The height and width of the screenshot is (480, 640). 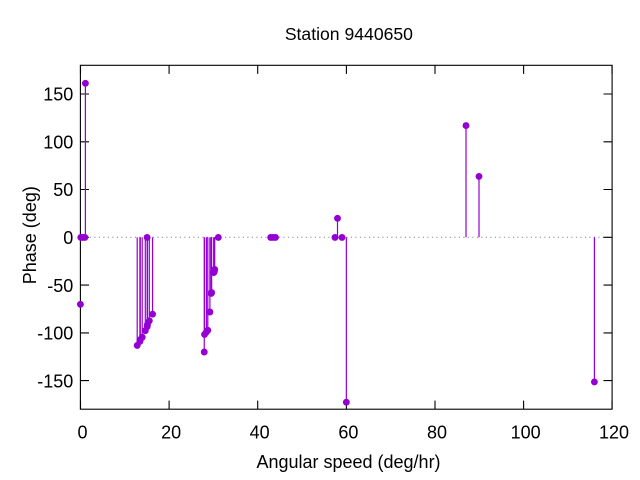 What do you see at coordinates (260, 432) in the screenshot?
I see `svg-text: 40` at bounding box center [260, 432].